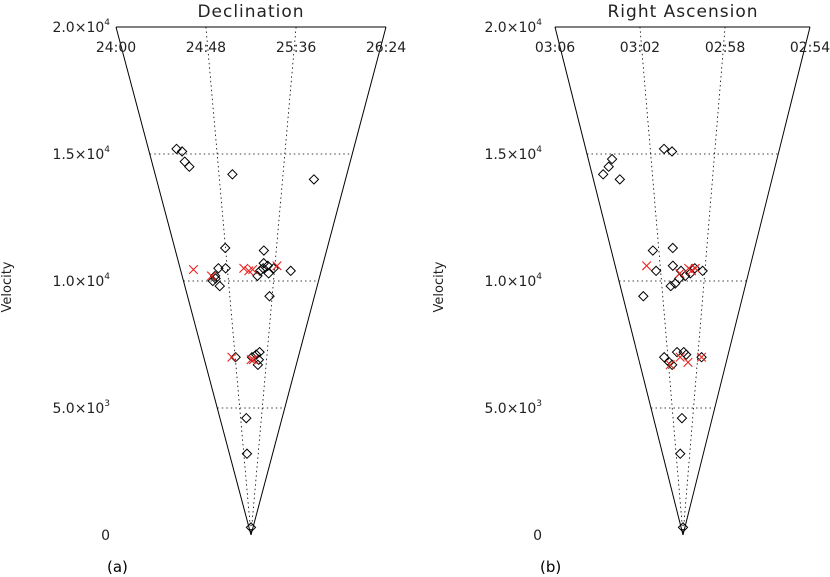  I want to click on angle-tick-labels: 03:06 03:02 02:58 02:54, so click(682, 48).